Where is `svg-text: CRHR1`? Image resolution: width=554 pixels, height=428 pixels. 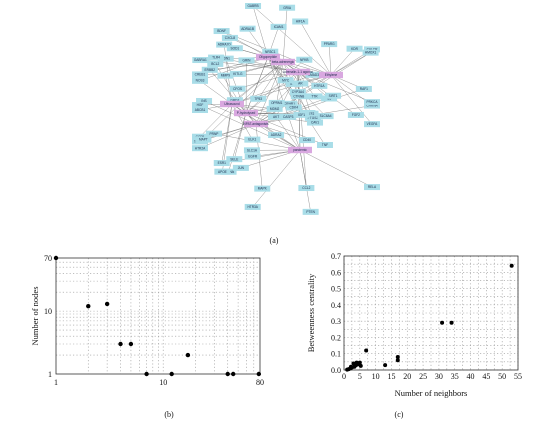 svg-text: CRHR1 is located at coordinates (289, 104).